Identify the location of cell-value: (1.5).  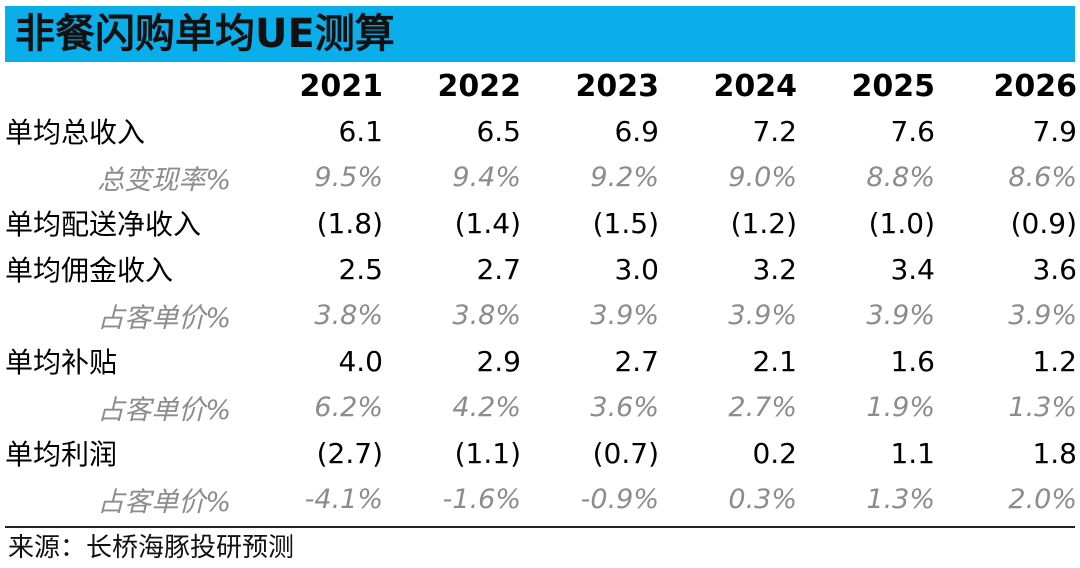
(625, 223).